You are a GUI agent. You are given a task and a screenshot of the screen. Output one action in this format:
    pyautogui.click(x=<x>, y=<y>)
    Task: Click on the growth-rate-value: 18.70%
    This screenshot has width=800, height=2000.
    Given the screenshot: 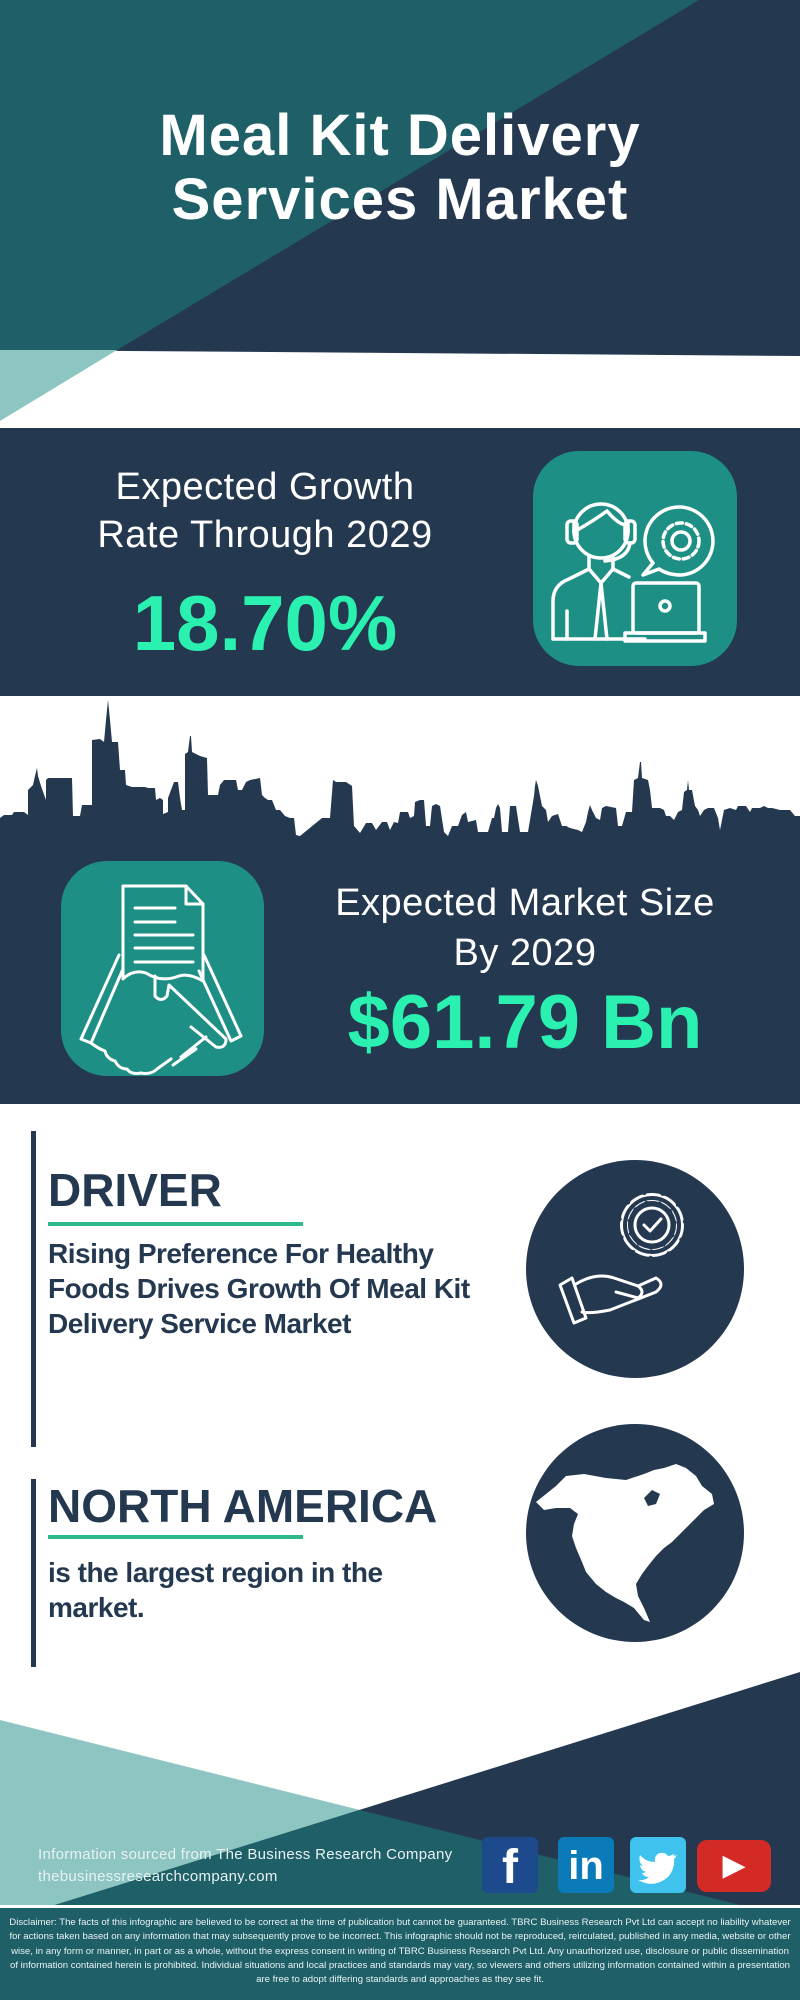 What is the action you would take?
    pyautogui.click(x=265, y=623)
    